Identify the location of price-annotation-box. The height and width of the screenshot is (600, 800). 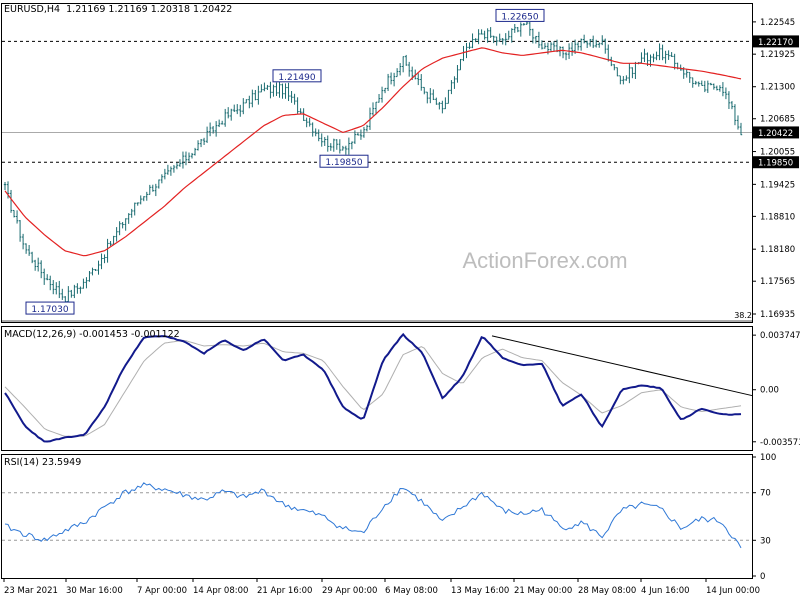
(344, 161).